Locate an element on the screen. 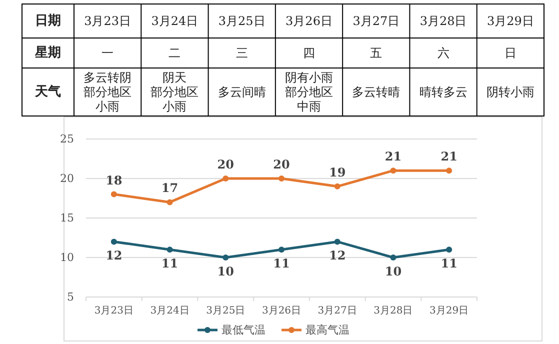  text: 阴有小雨 is located at coordinates (309, 77).